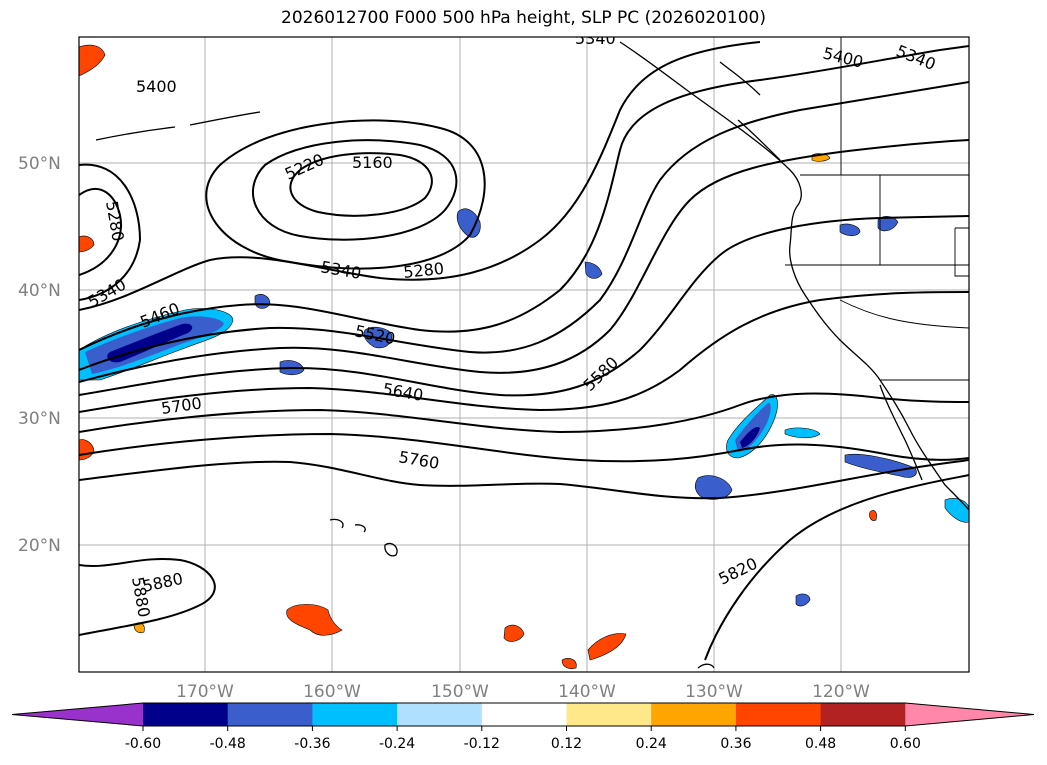  What do you see at coordinates (905, 744) in the screenshot?
I see `colorbar-tick-label: 0.60` at bounding box center [905, 744].